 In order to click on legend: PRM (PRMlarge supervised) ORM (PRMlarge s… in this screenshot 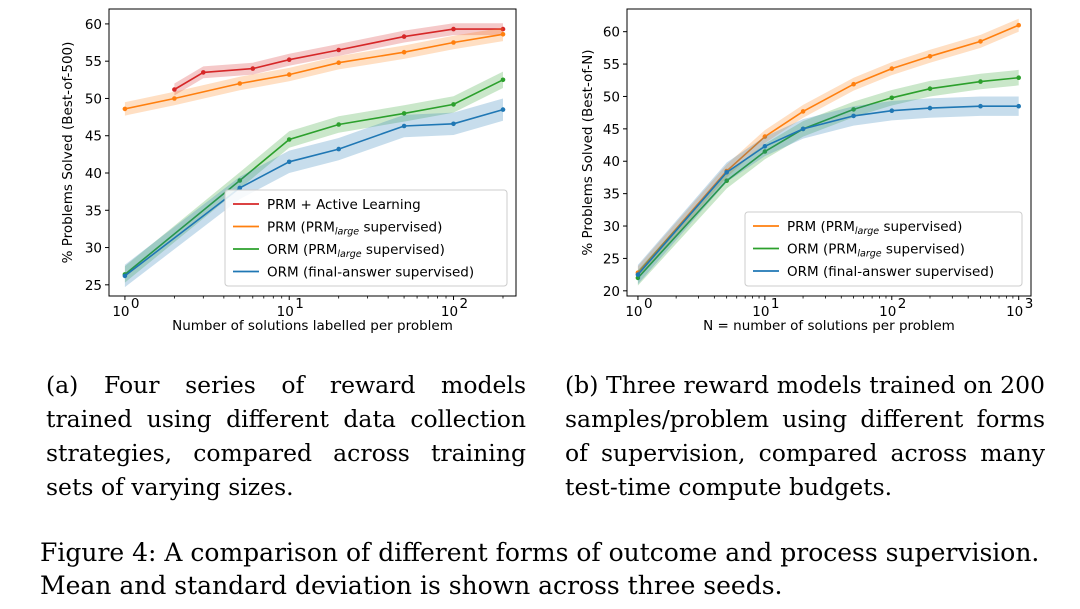, I will do `click(883, 249)`.